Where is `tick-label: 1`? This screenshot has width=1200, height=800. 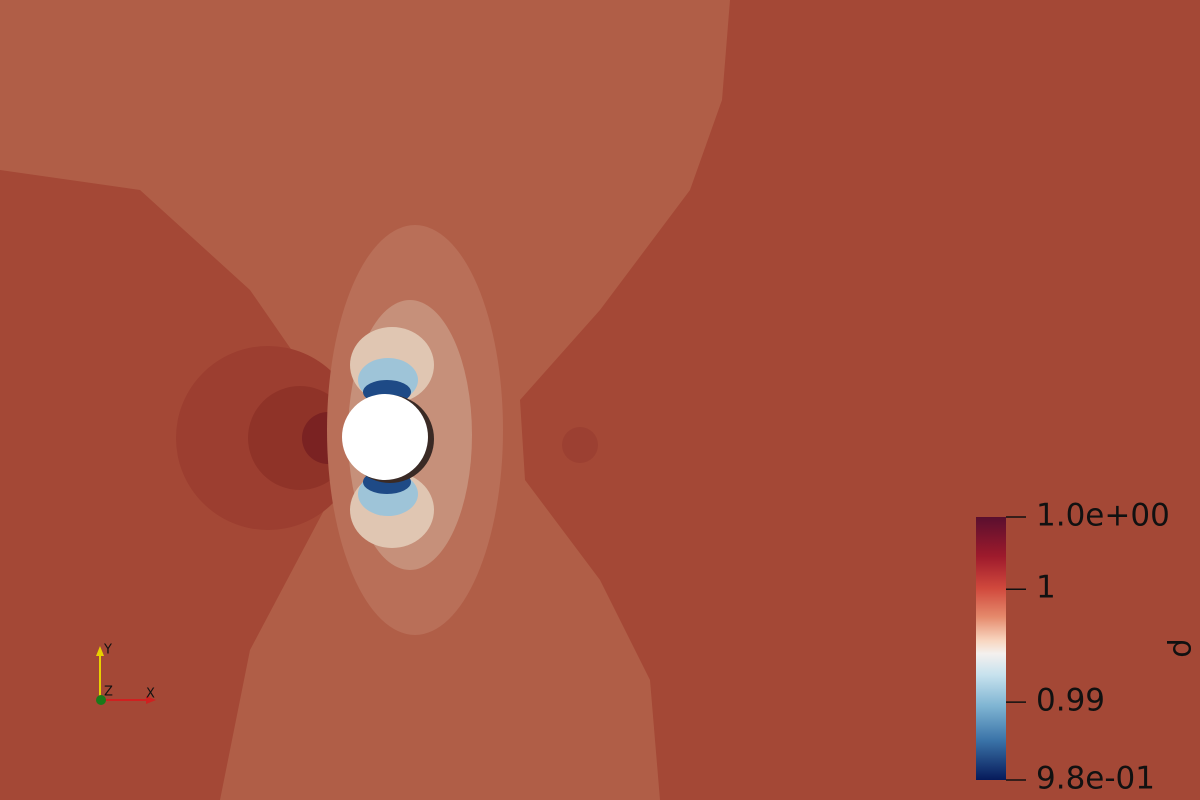 tick-label: 1 is located at coordinates (1046, 588).